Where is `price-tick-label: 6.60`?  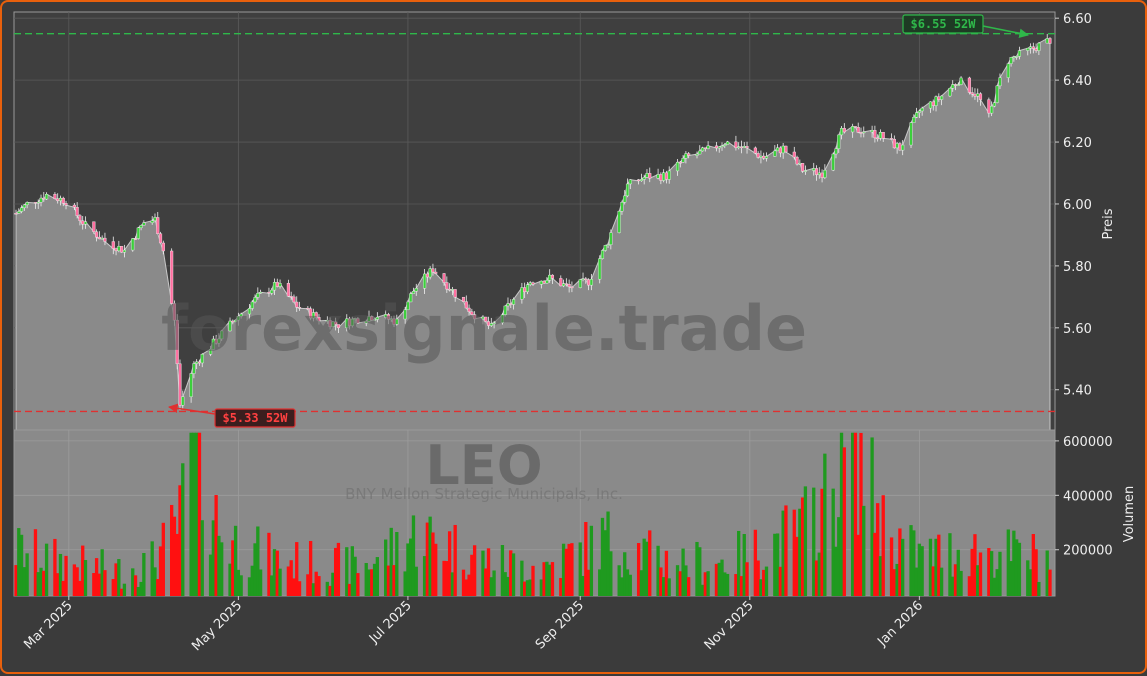
price-tick-label: 6.60 is located at coordinates (1077, 19).